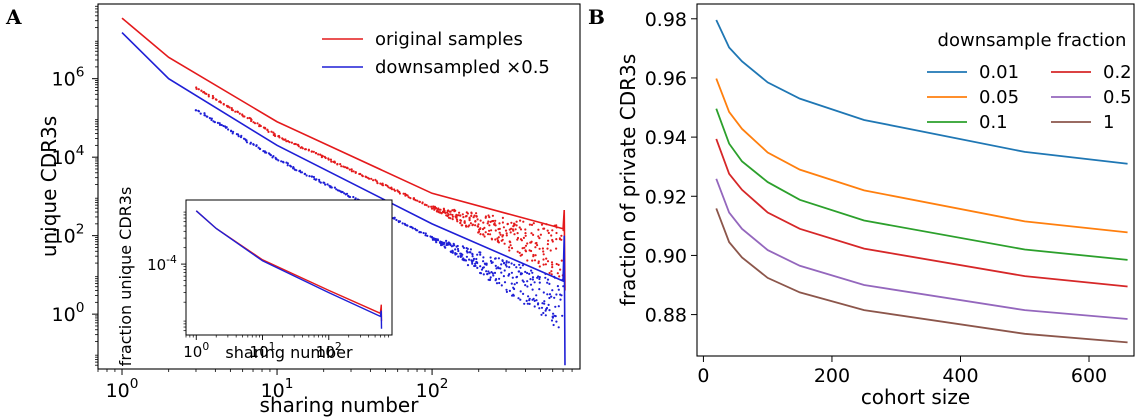 Image resolution: width=1140 pixels, height=417 pixels. Describe the element at coordinates (915, 397) in the screenshot. I see `x-axis-label: cohort size` at that location.